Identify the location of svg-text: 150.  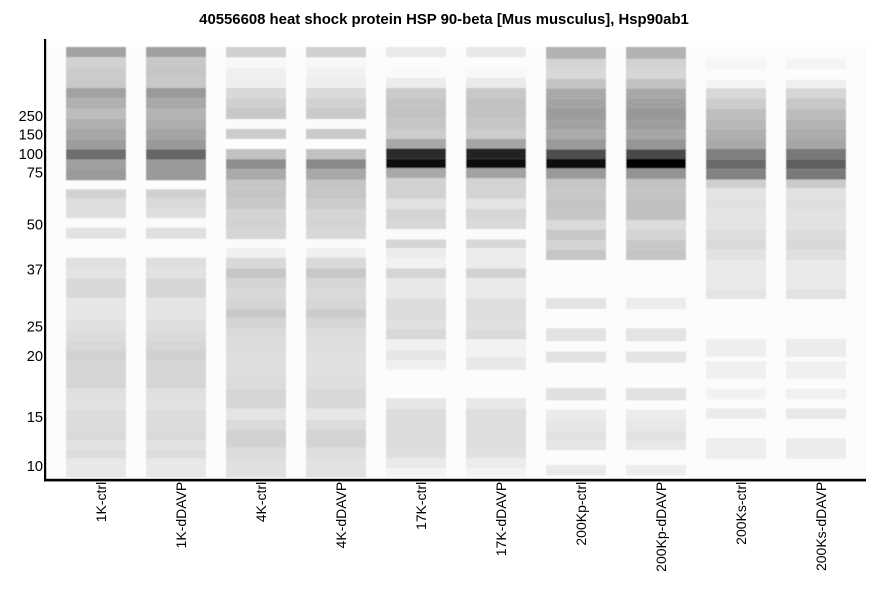
(31, 136).